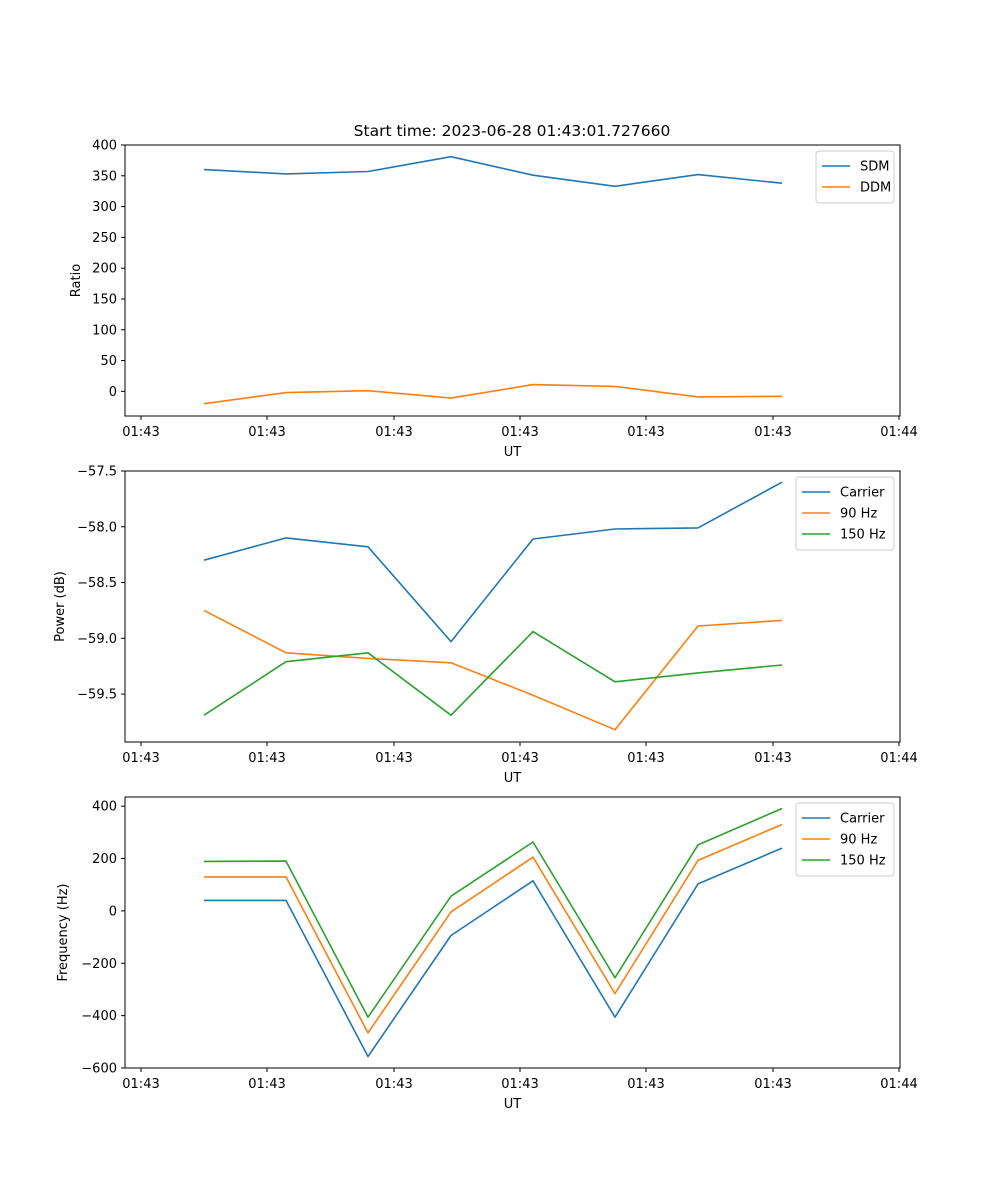 The height and width of the screenshot is (1200, 1000). I want to click on series-line-ddm, so click(493, 394).